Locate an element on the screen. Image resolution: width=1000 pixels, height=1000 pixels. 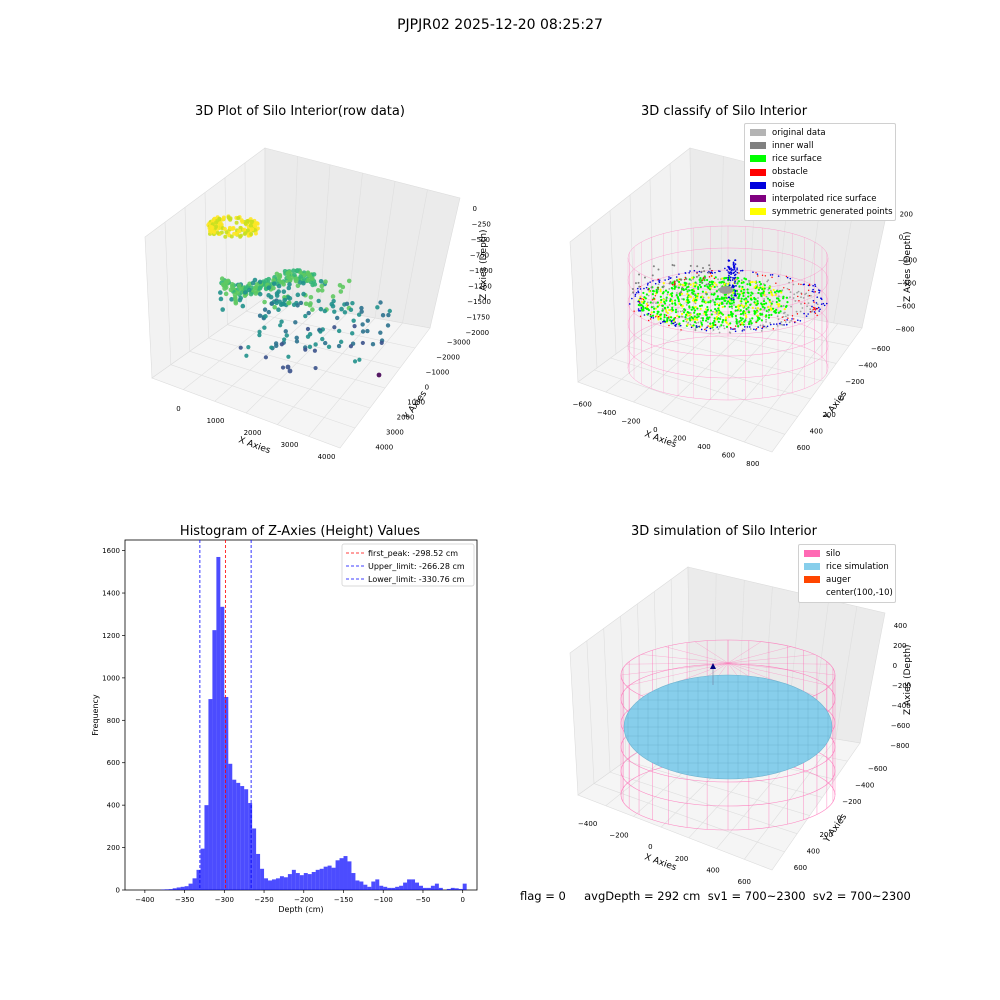
x-tick-label: −400 is located at coordinates (144, 900).